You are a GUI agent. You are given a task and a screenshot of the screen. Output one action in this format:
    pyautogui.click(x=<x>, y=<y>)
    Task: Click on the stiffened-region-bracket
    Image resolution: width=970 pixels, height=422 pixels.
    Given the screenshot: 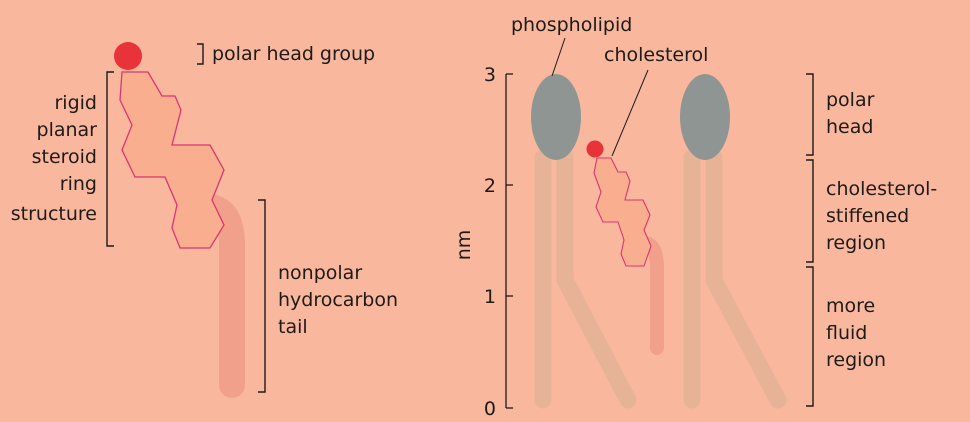 What is the action you would take?
    pyautogui.click(x=810, y=211)
    